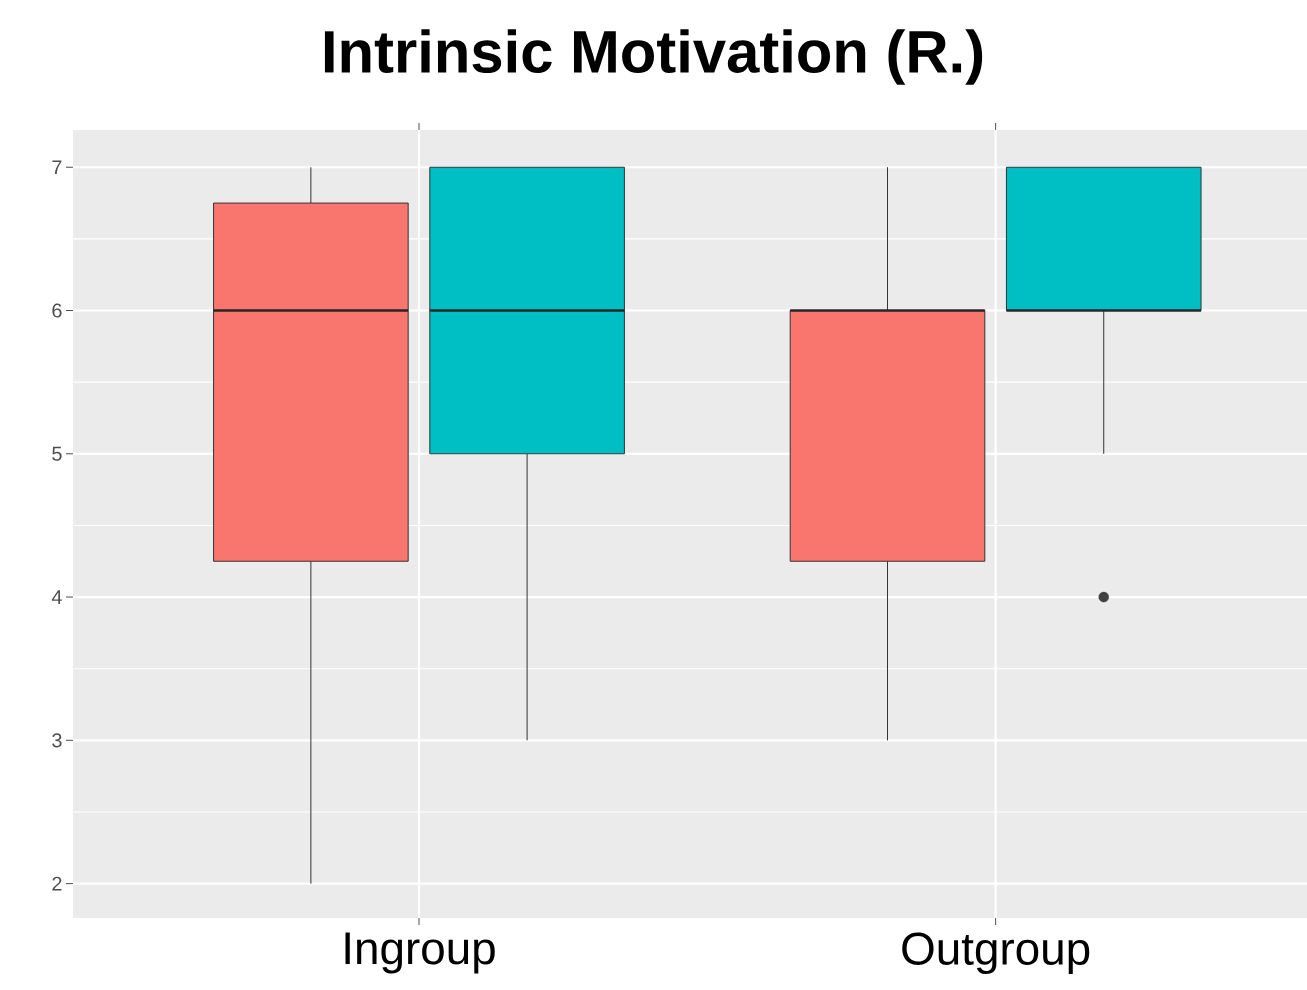 This screenshot has width=1307, height=990. What do you see at coordinates (996, 953) in the screenshot?
I see `x-tick-label: Outgroup` at bounding box center [996, 953].